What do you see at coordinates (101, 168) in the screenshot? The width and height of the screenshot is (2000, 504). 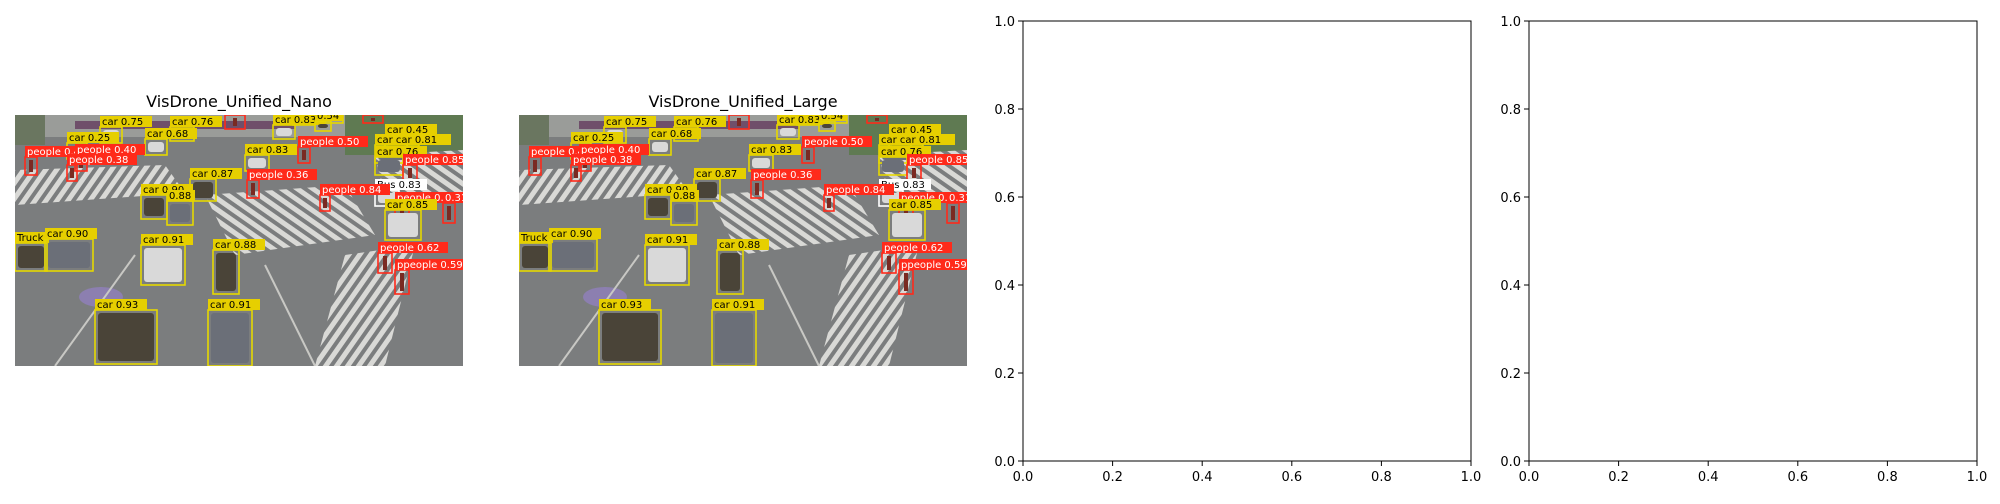 I see `detection-people: people 0.38` at bounding box center [101, 168].